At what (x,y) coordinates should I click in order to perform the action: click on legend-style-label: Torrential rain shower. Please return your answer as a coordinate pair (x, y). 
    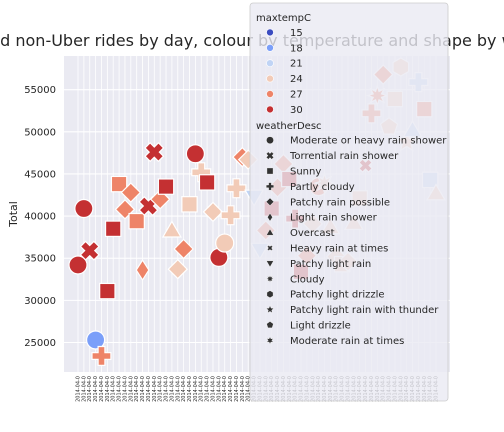
    Looking at the image, I should click on (344, 156).